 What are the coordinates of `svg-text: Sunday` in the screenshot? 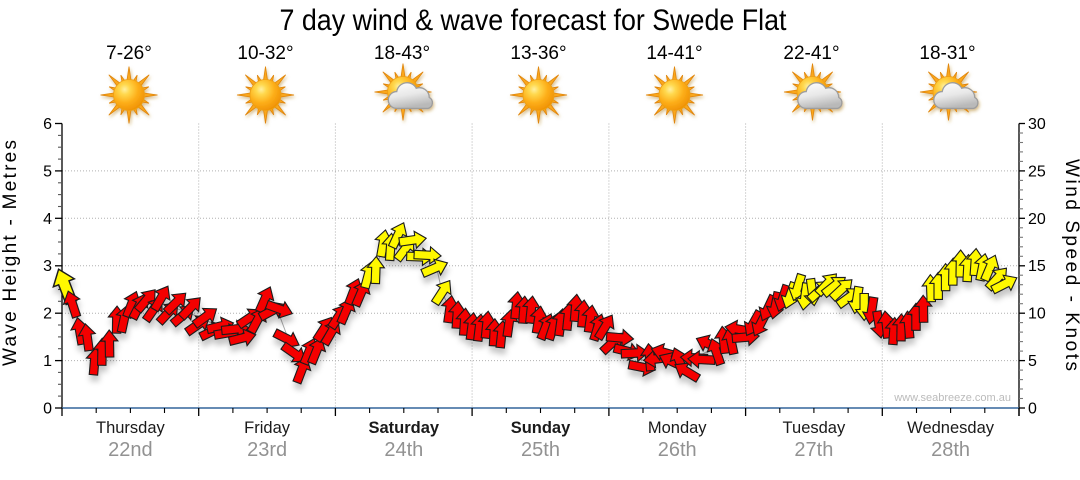 It's located at (541, 428).